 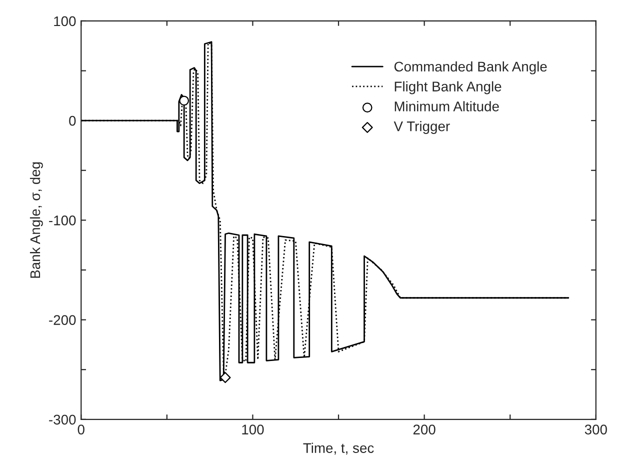 I want to click on x-tick-label: 300, so click(x=595, y=429).